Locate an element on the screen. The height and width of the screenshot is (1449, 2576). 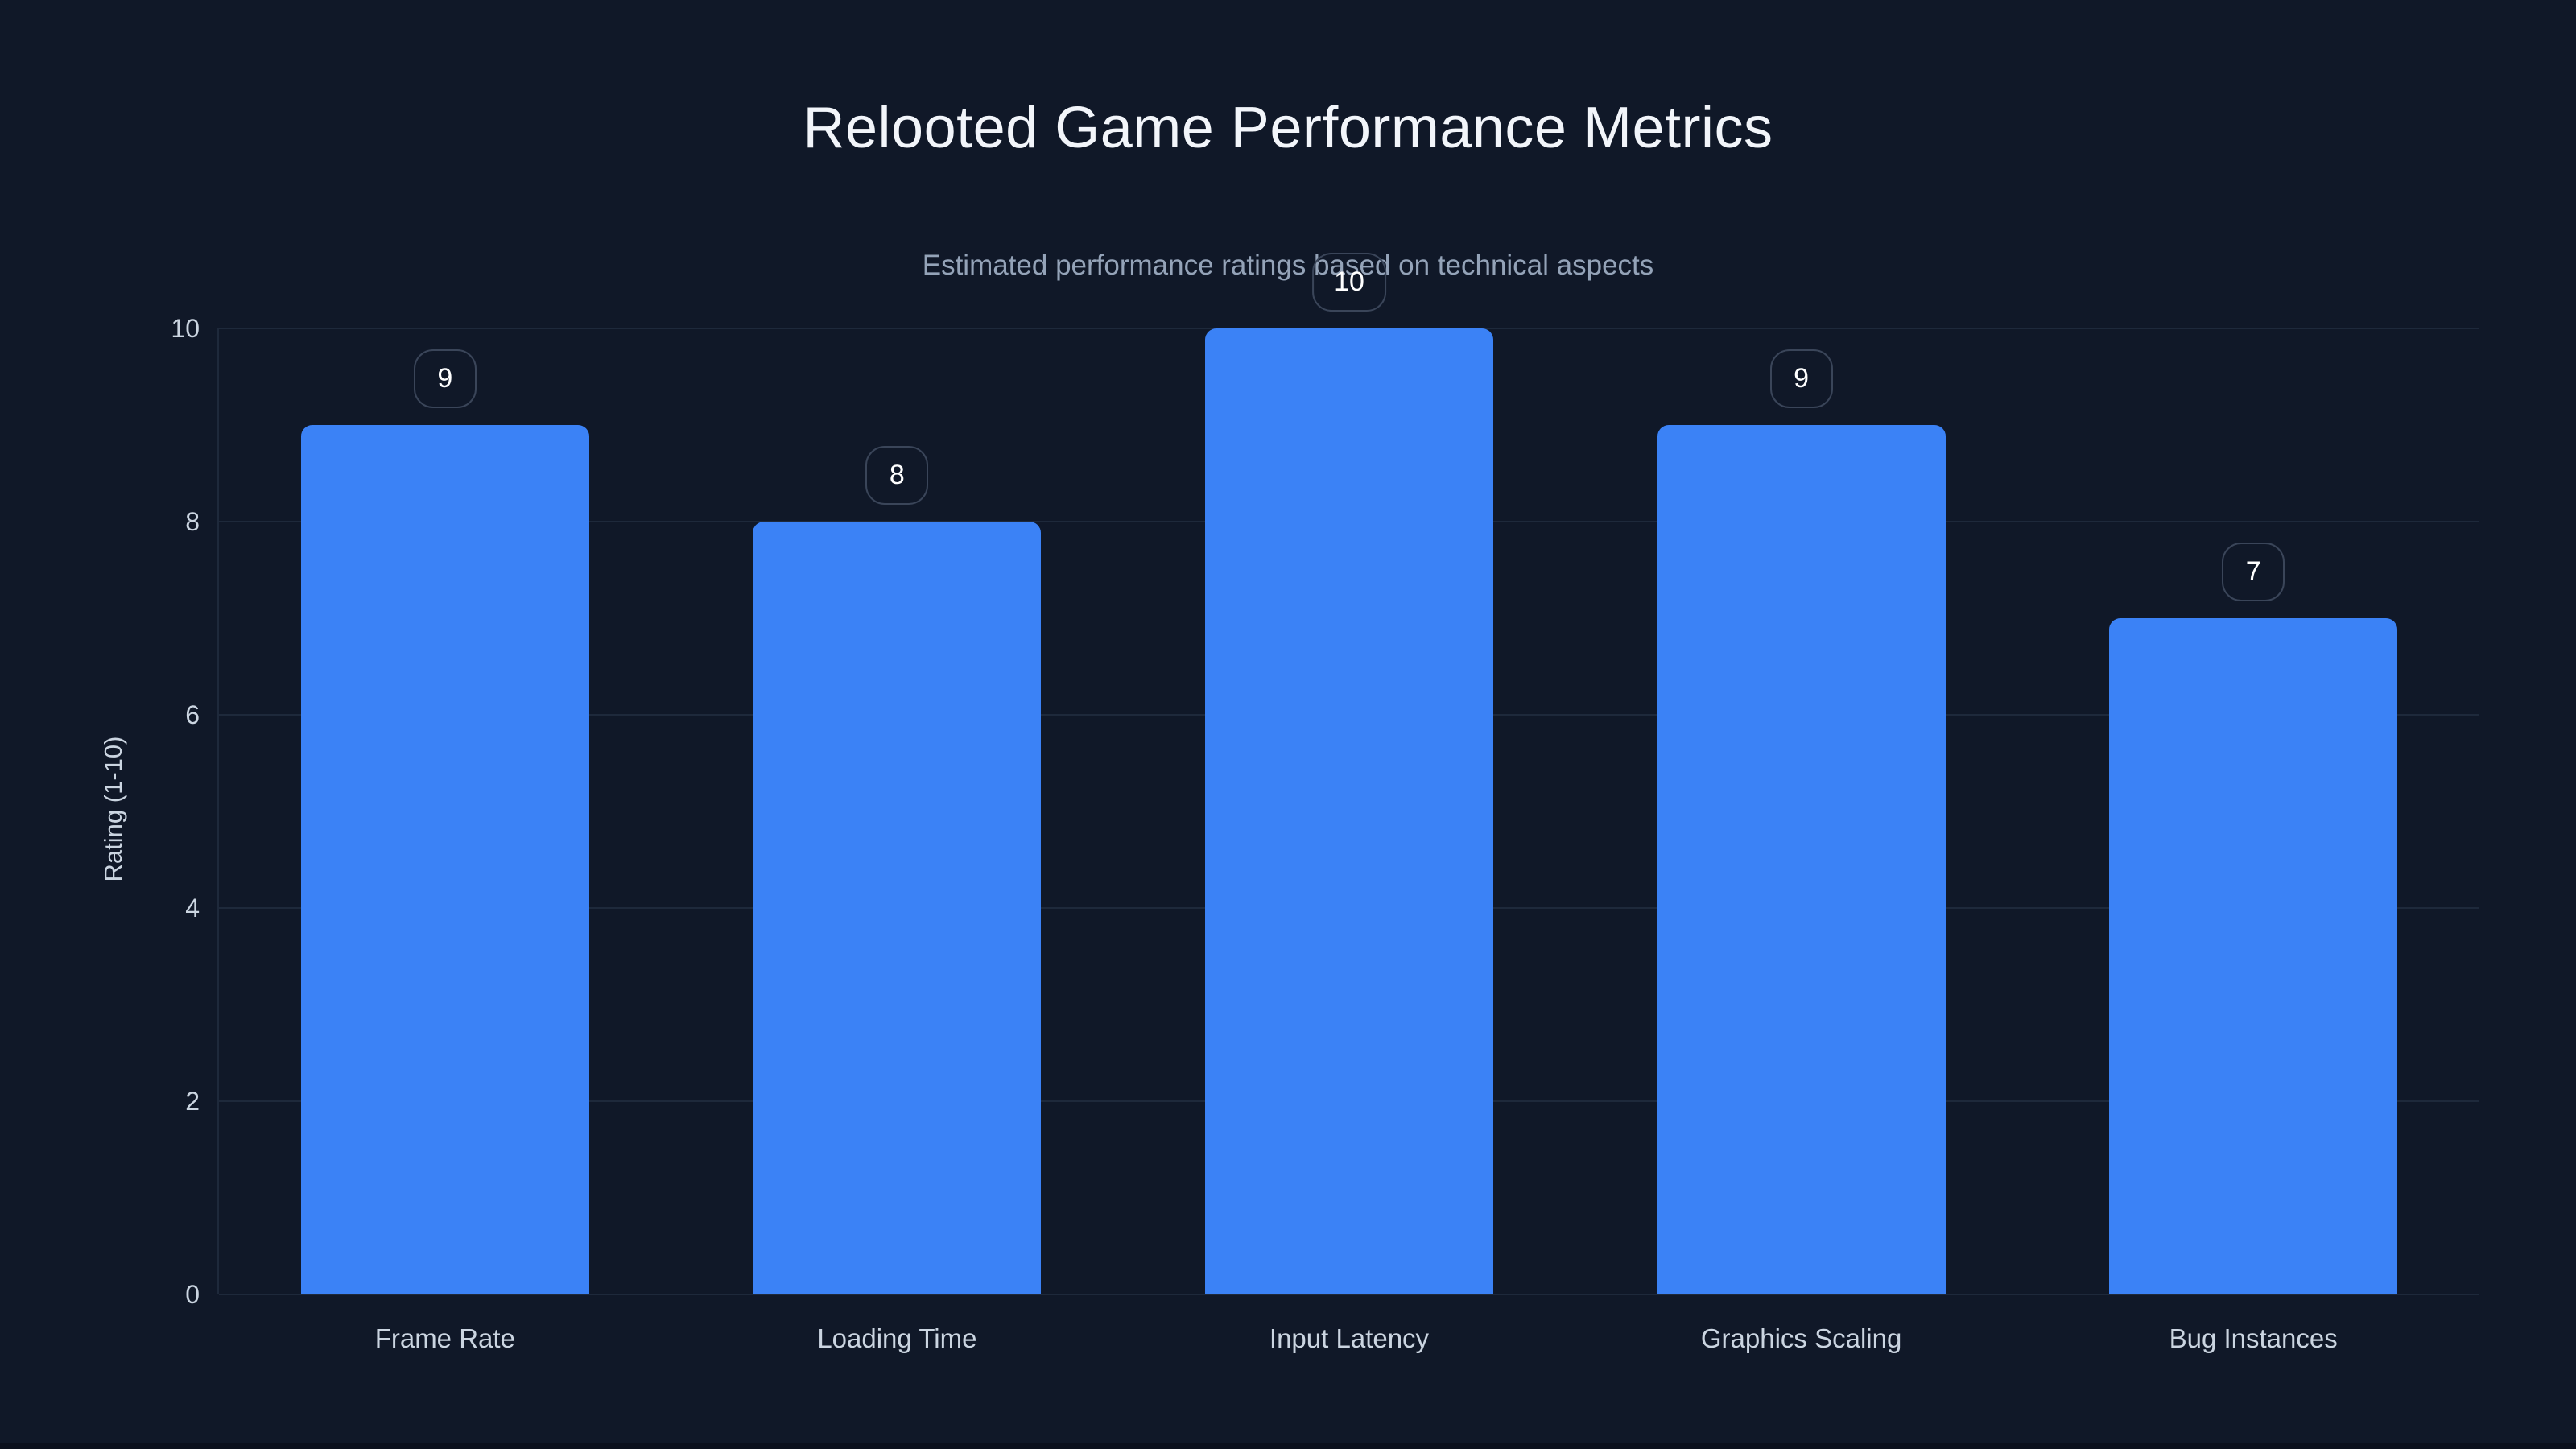
value-badge-frame-rate: 9 is located at coordinates (445, 378).